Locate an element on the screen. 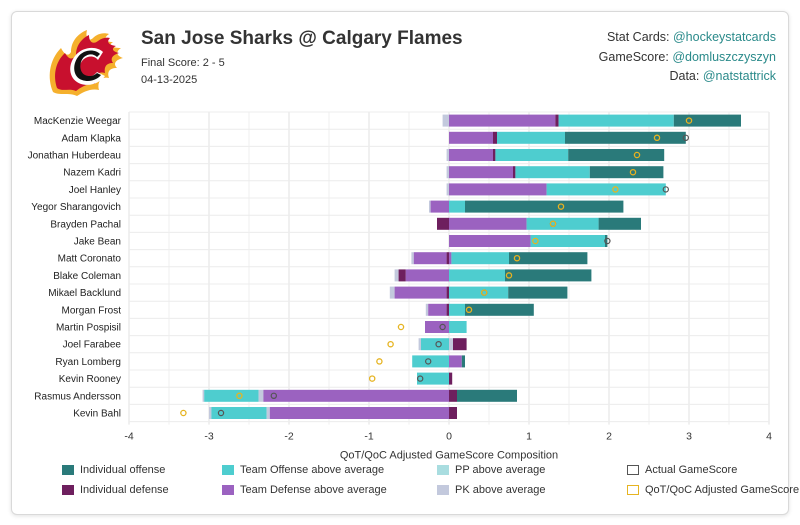 This screenshot has width=800, height=525. x-tick-label: -3 is located at coordinates (208, 437).